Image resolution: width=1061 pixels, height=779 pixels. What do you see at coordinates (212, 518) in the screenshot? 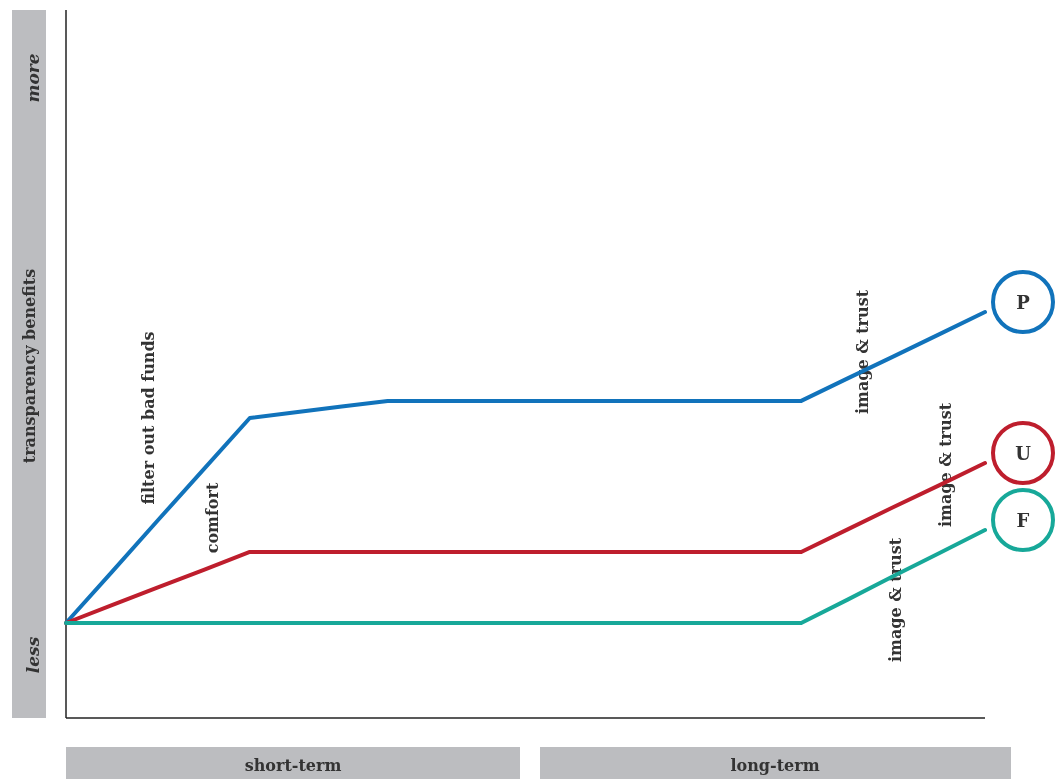
I see `annotation: comfort` at bounding box center [212, 518].